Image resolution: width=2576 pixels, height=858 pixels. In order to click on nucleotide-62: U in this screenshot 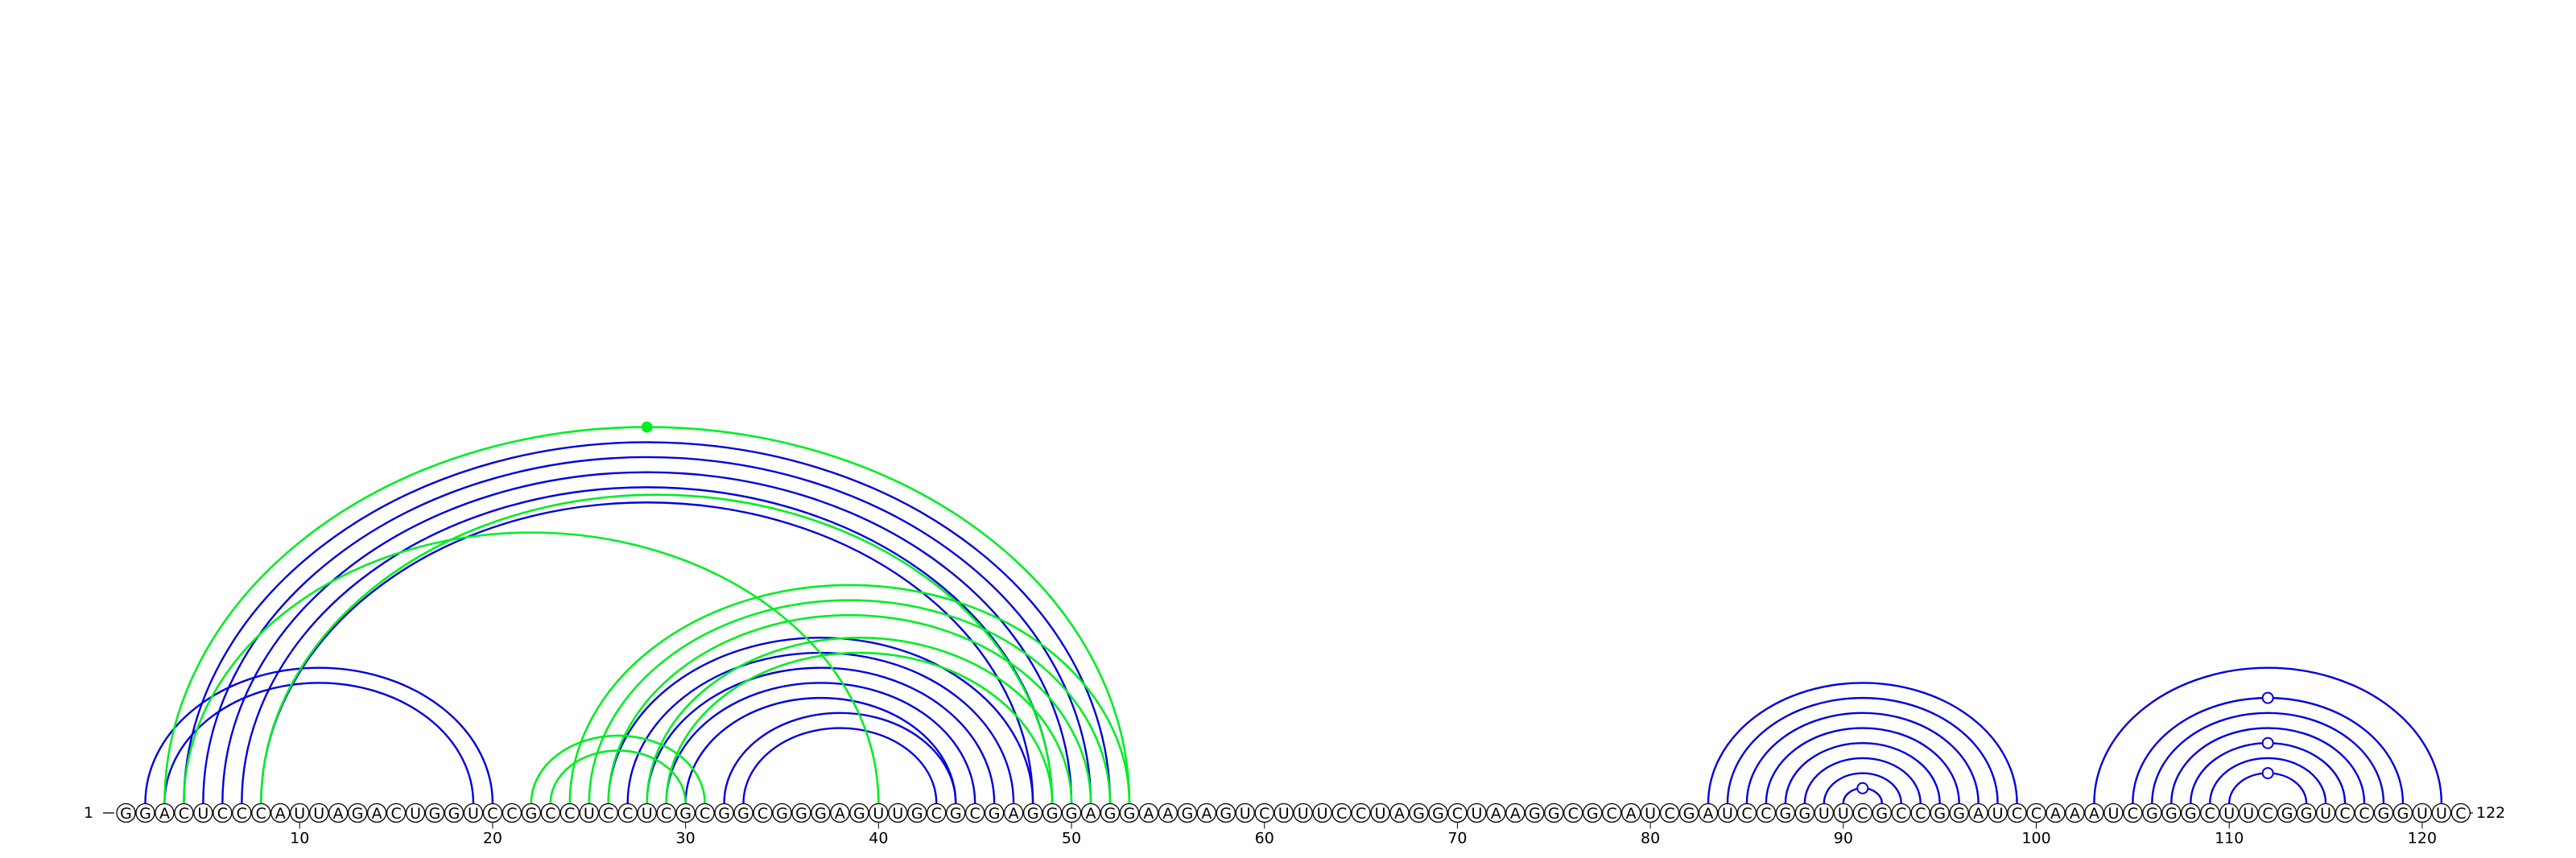, I will do `click(1303, 813)`.